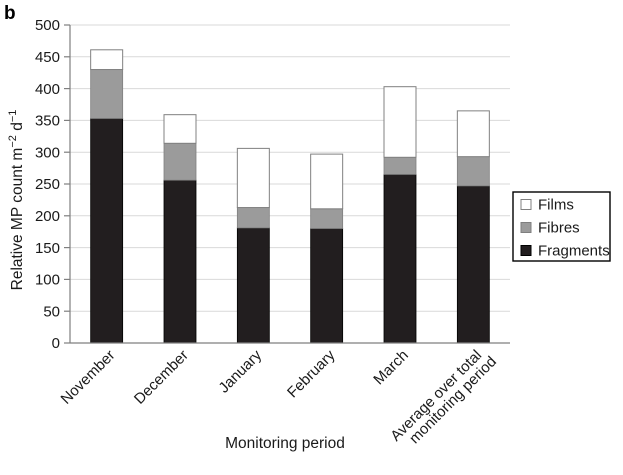 The width and height of the screenshot is (623, 475). What do you see at coordinates (47, 248) in the screenshot?
I see `y-tick-label: 150` at bounding box center [47, 248].